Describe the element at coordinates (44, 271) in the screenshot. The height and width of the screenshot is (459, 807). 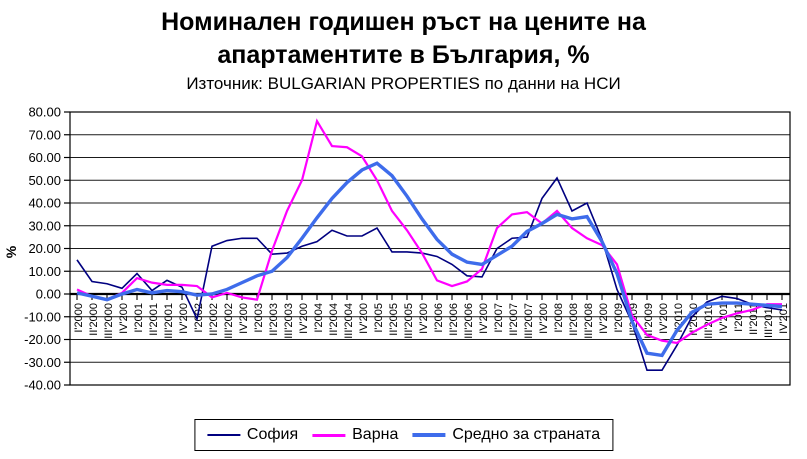
I see `y-tick-label: 10.00` at that location.